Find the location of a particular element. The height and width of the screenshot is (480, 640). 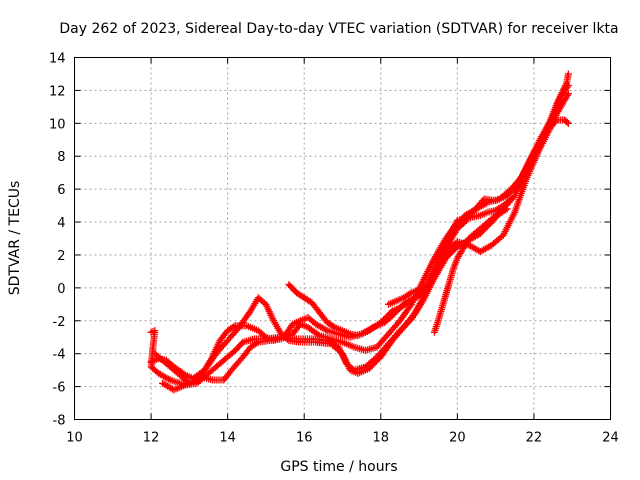

x-tick-label: 16 is located at coordinates (304, 438).